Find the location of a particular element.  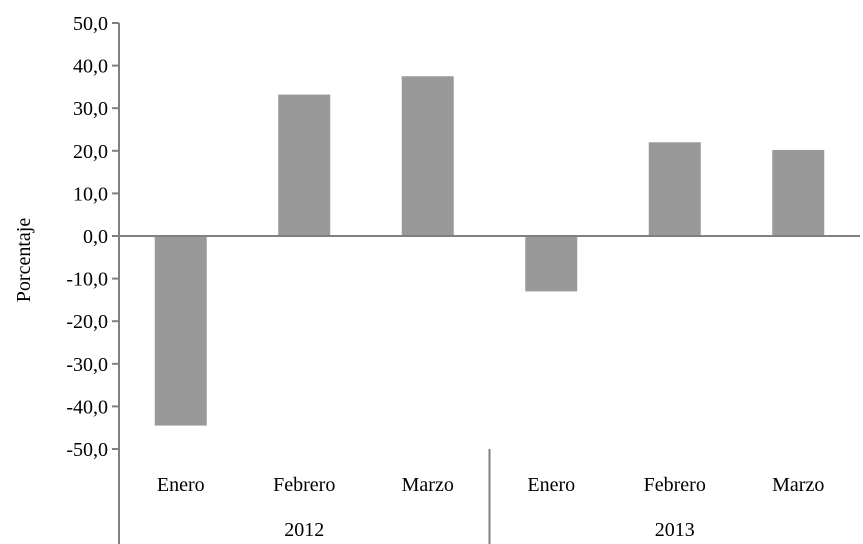

y-tick-label: -20,0 is located at coordinates (87, 322).